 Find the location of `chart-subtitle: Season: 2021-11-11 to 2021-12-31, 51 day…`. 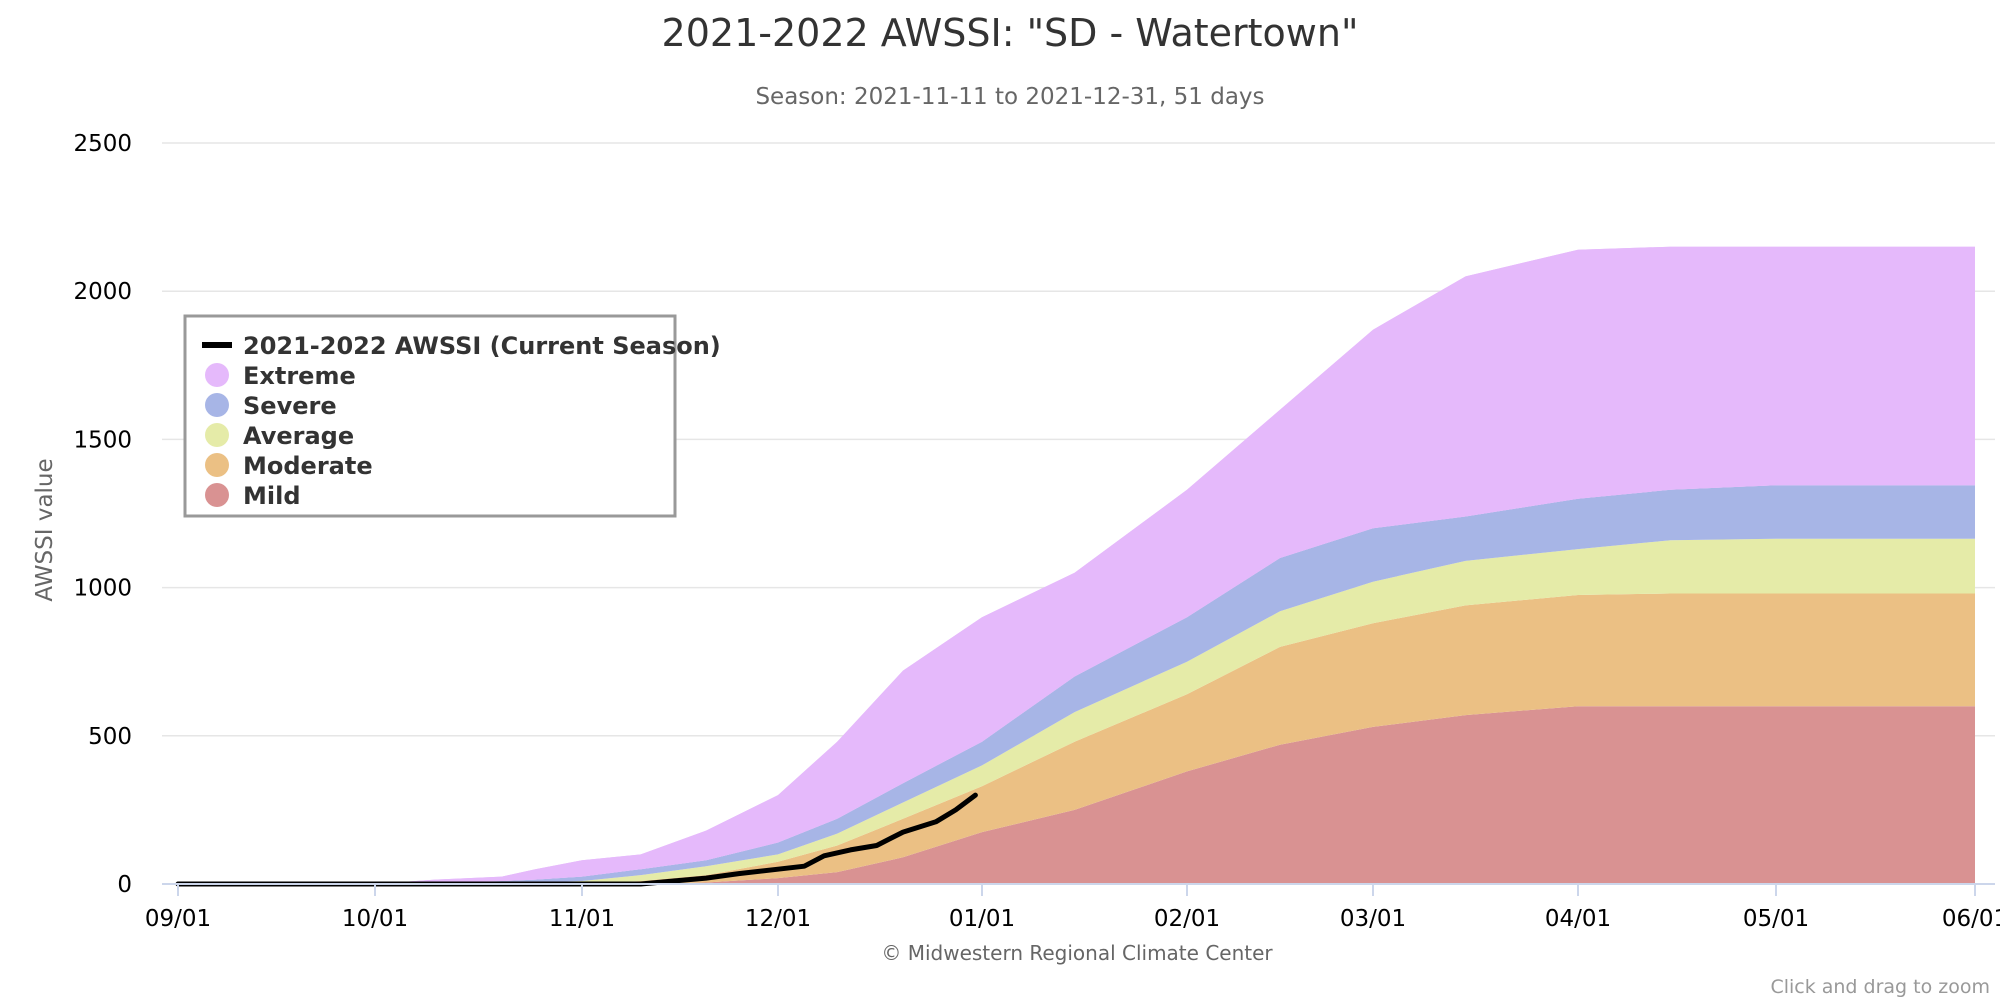

chart-subtitle: Season: 2021-11-11 to 2021-12-31, 51 day… is located at coordinates (1009, 97).